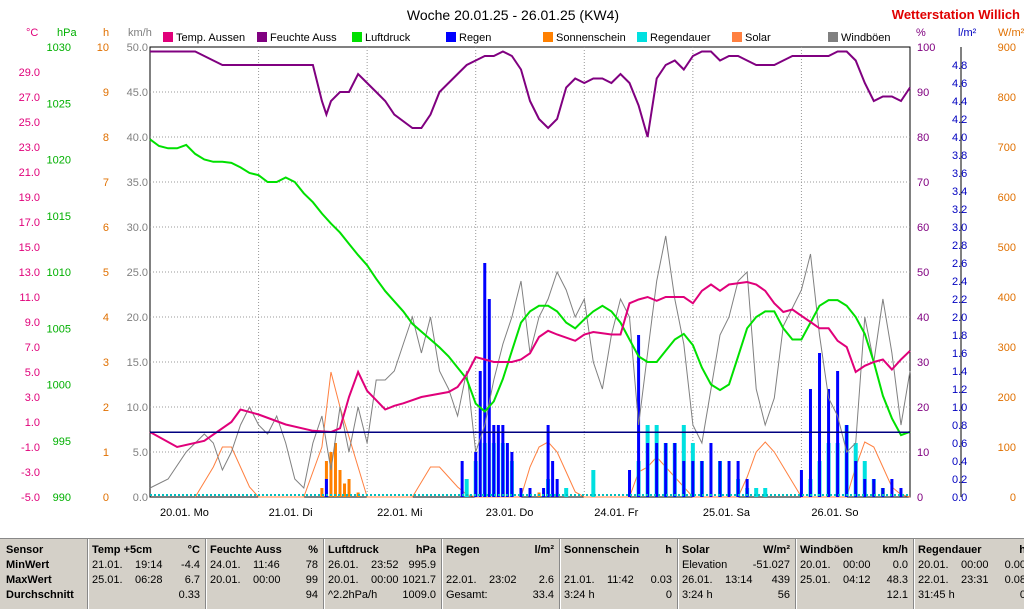 This screenshot has height=609, width=1024. What do you see at coordinates (29, 198) in the screenshot?
I see `axis-tick-temp: 19.0` at bounding box center [29, 198].